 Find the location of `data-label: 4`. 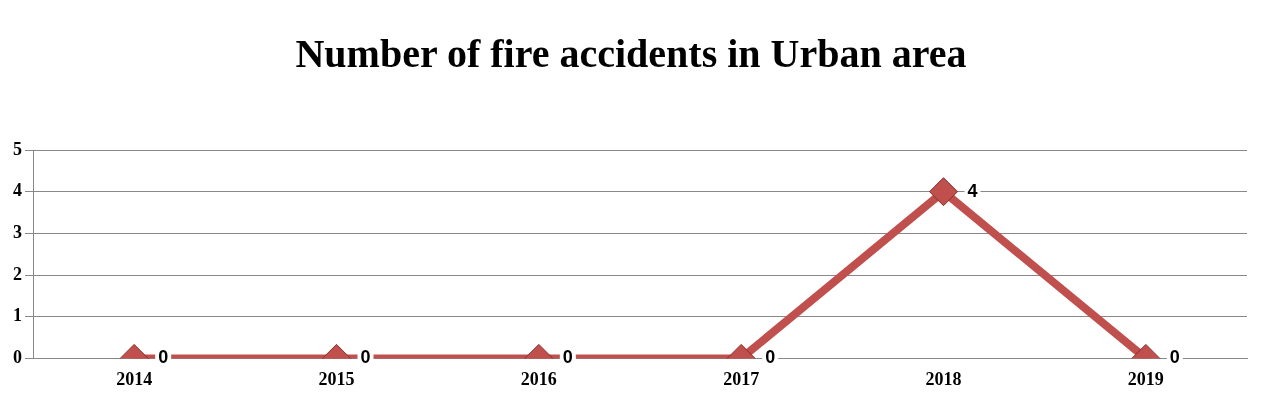

data-label: 4 is located at coordinates (972, 190).